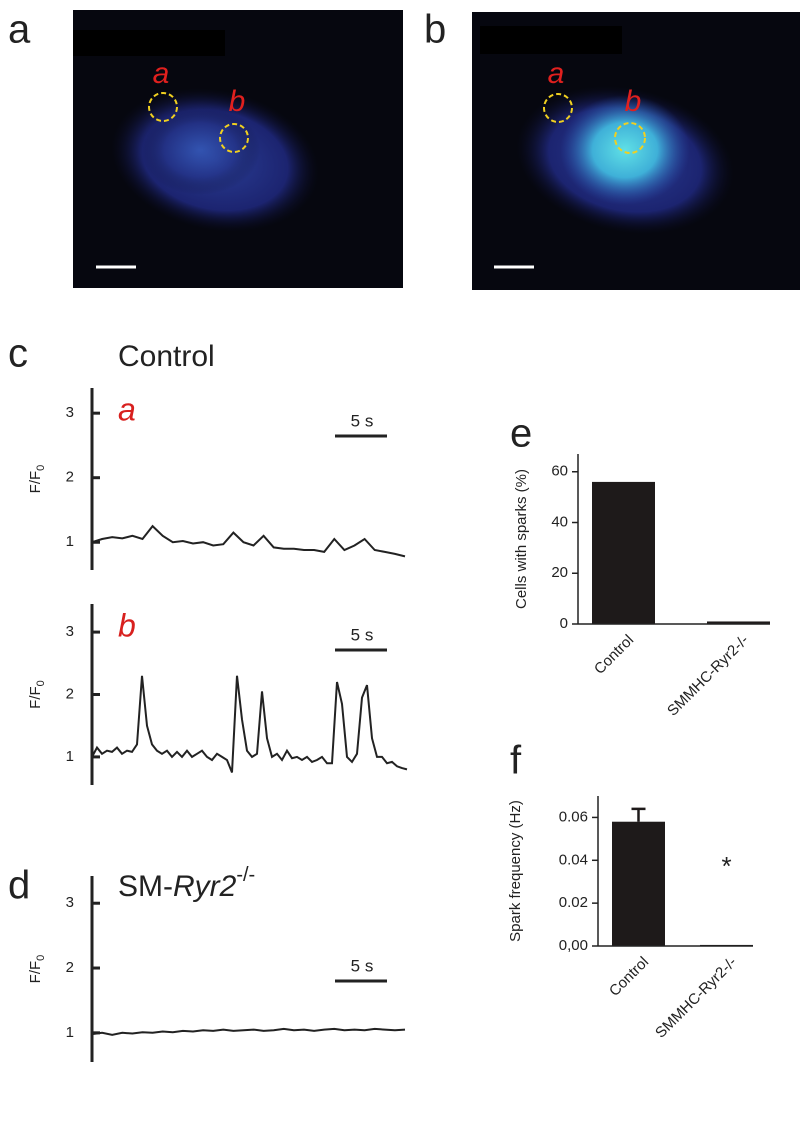  What do you see at coordinates (636, 151) in the screenshot?
I see `image-b` at bounding box center [636, 151].